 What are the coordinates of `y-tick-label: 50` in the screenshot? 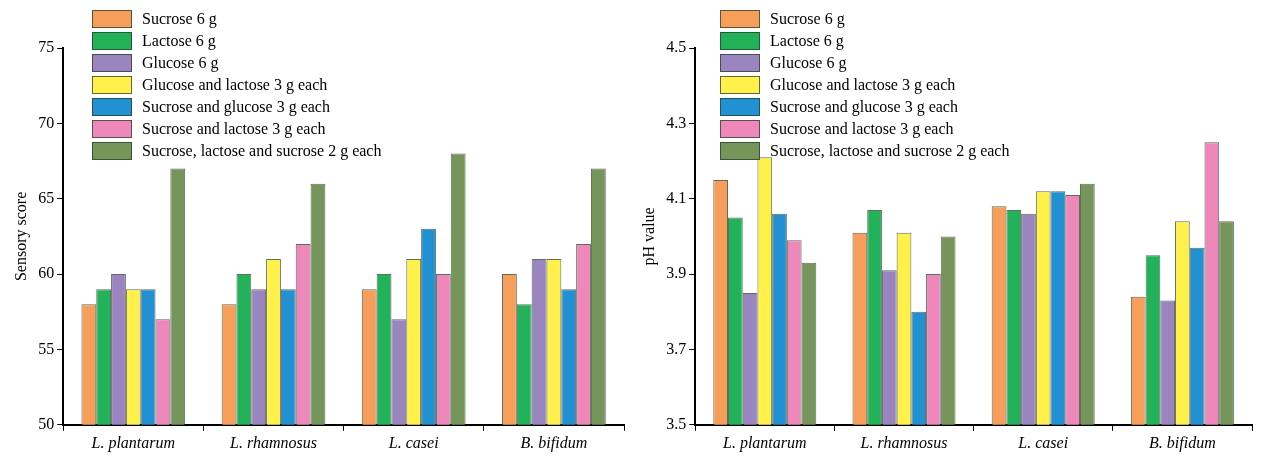 It's located at (46, 423).